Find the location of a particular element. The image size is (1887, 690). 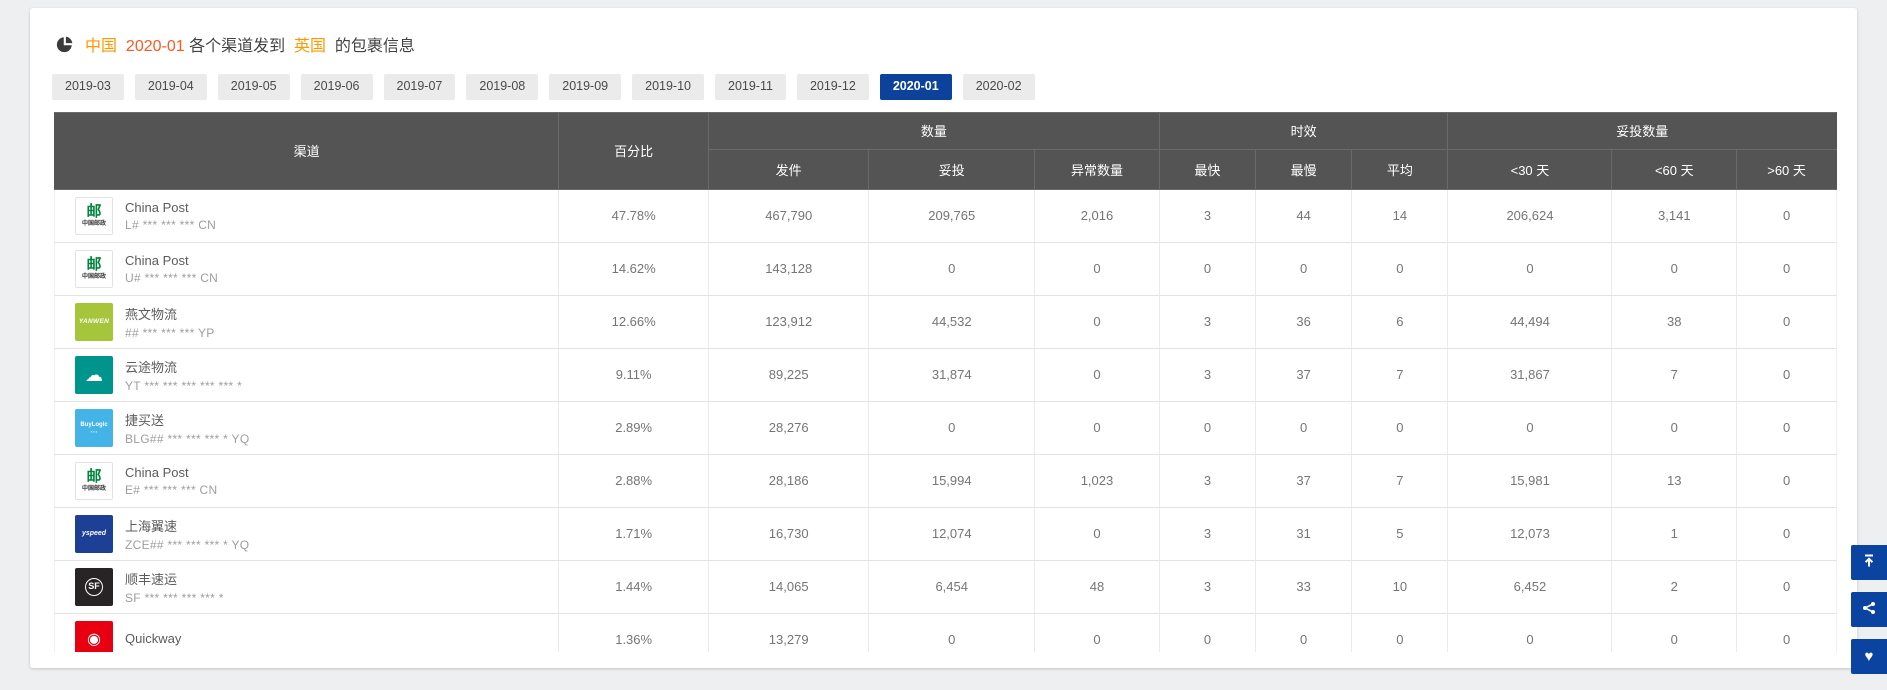

heart-icon: ♥ is located at coordinates (1869, 656).